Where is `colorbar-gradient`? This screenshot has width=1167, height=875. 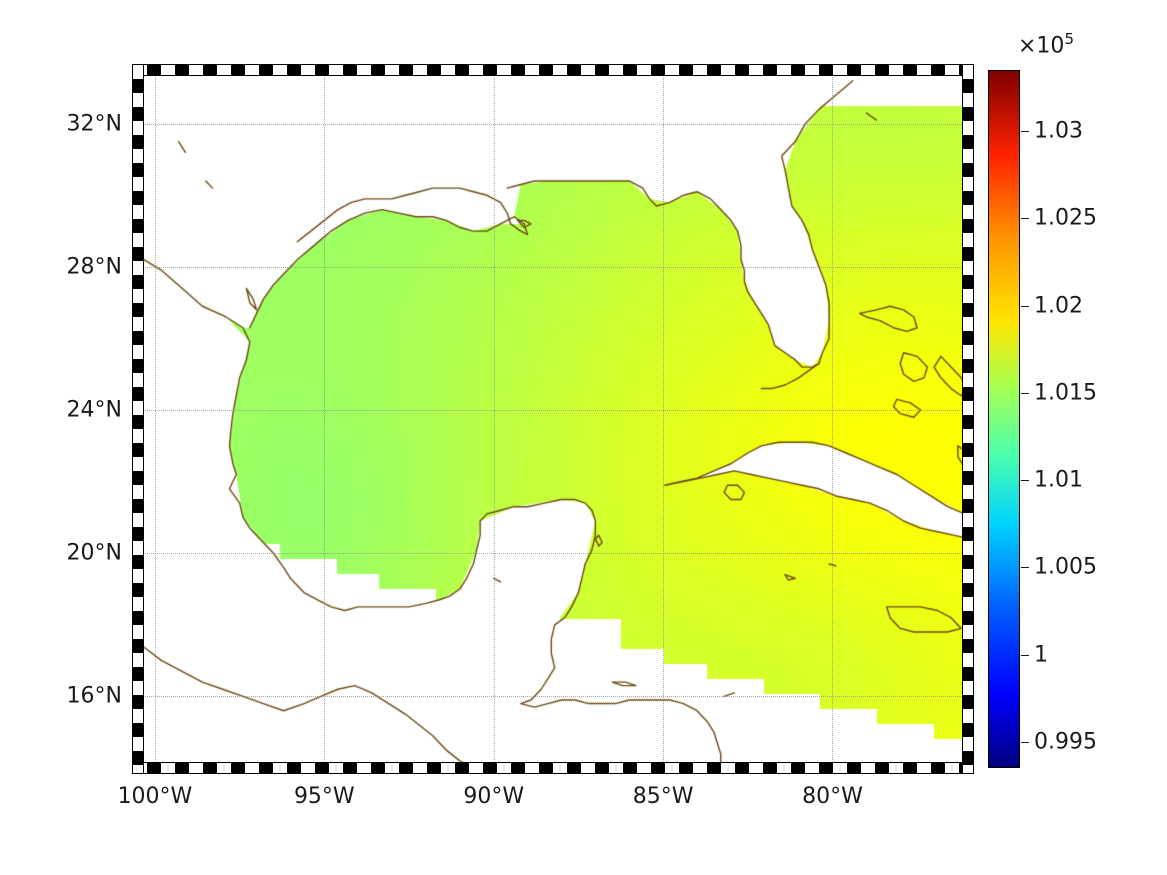 colorbar-gradient is located at coordinates (1004, 419).